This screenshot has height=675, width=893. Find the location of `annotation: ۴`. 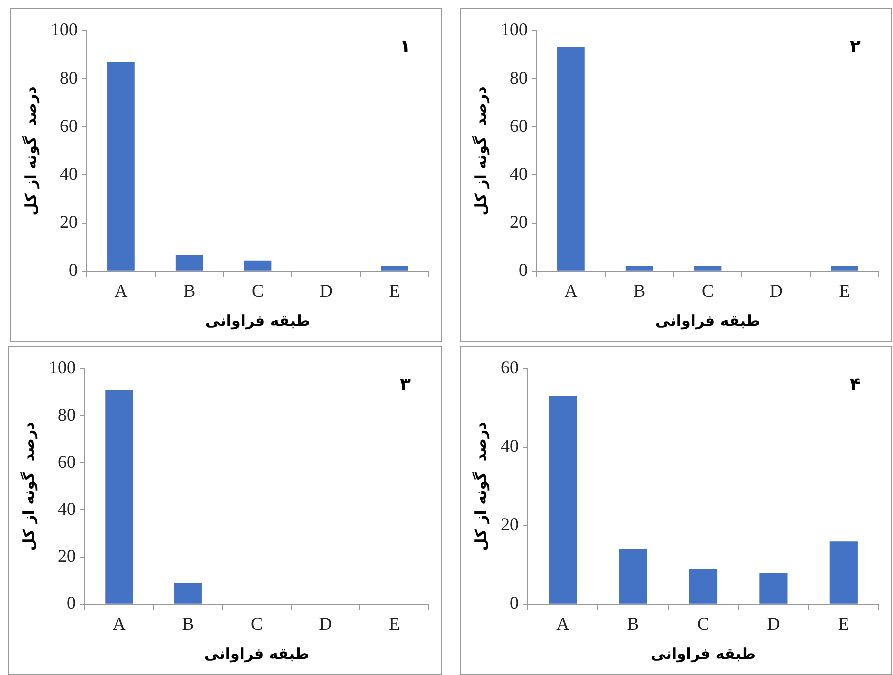

annotation: ۴ is located at coordinates (855, 385).